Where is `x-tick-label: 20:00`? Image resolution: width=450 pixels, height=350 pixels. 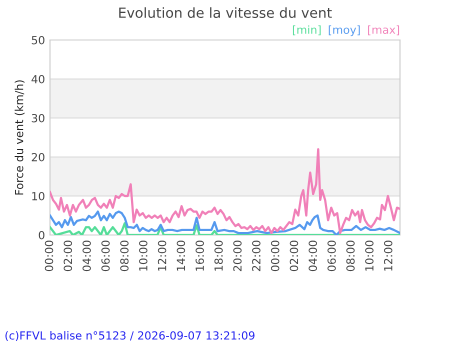 x-tick-label: 20:00 is located at coordinates (237, 256).